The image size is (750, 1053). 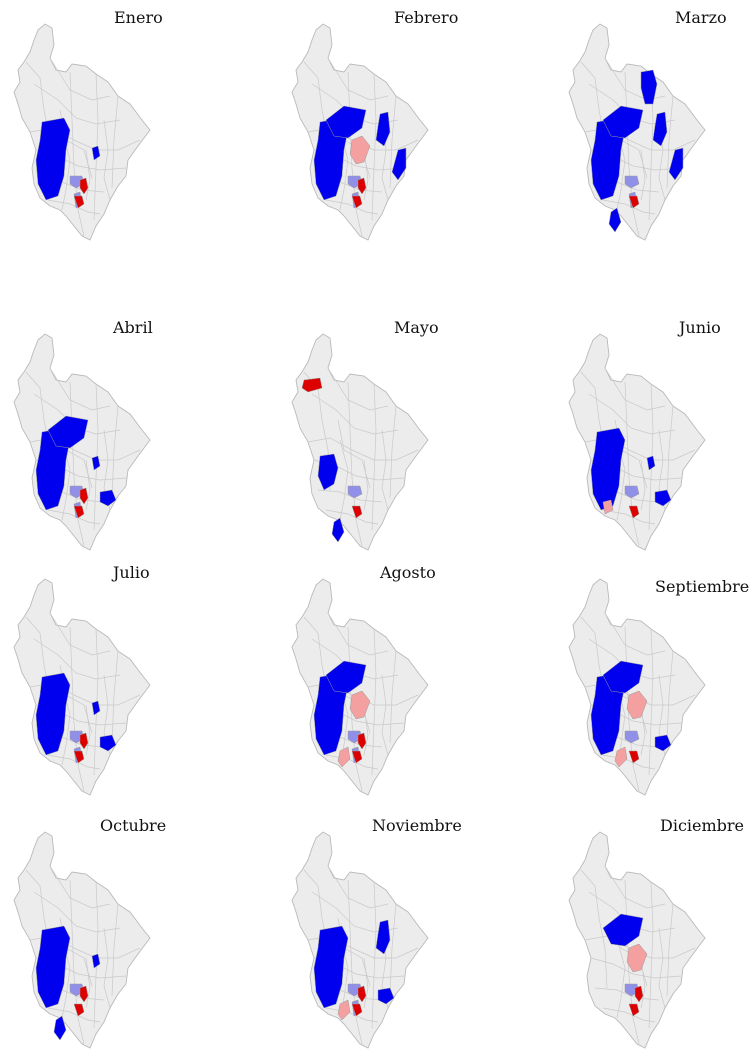 I want to click on month-title: Octubre, so click(x=133, y=825).